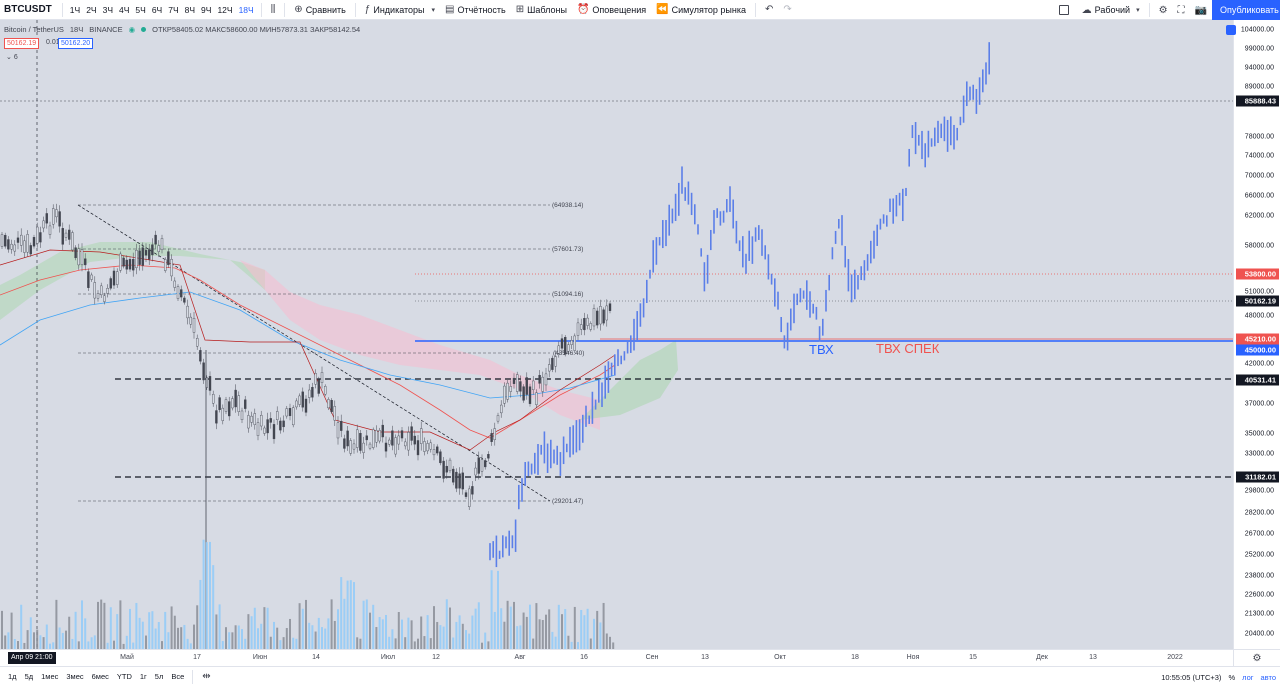 Image resolution: width=1280 pixels, height=687 pixels. I want to click on layout-checkbox, so click(1063, 10).